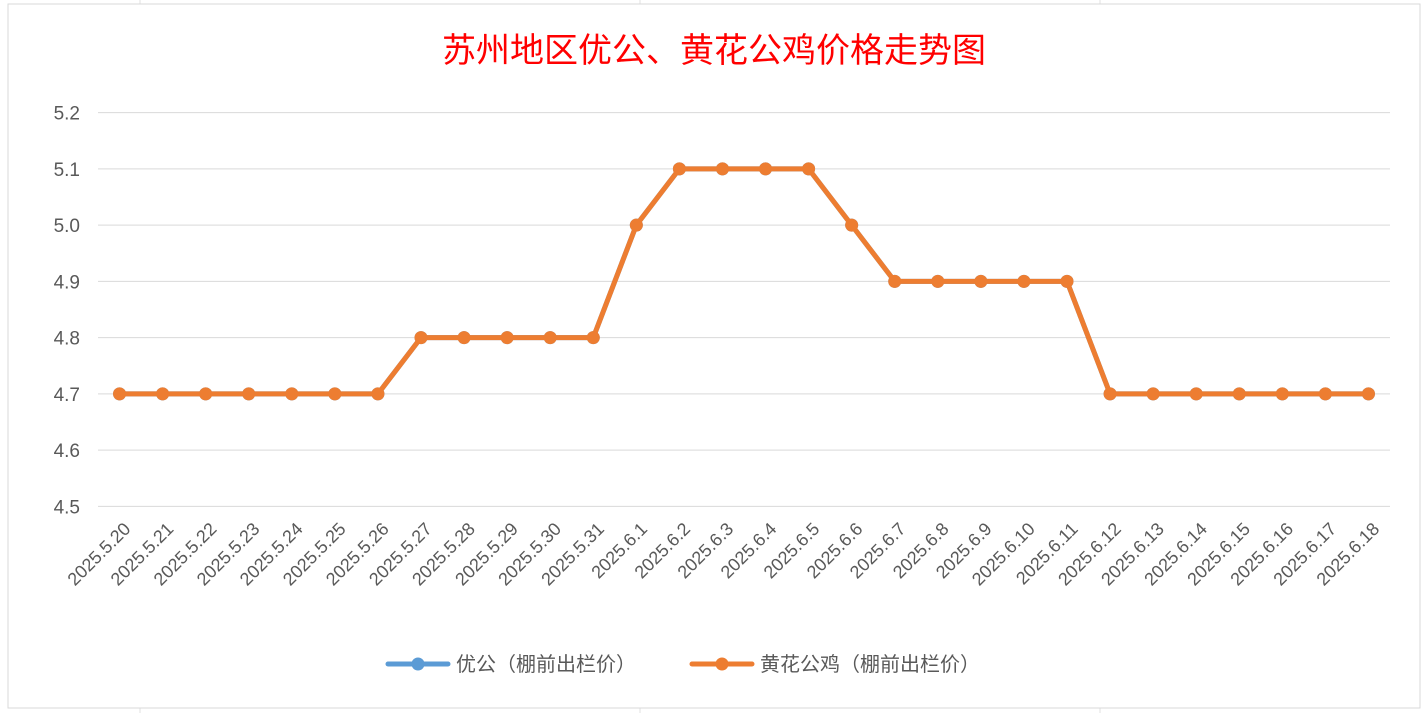 This screenshot has width=1428, height=713. What do you see at coordinates (870, 664) in the screenshot?
I see `legend-label: 黄花公鸡（棚前出栏价）` at bounding box center [870, 664].